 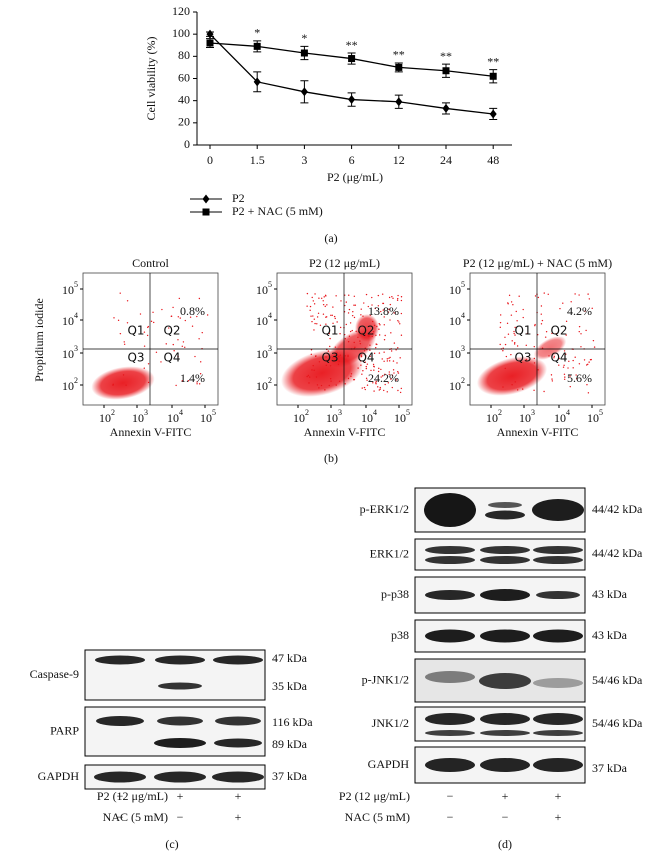 What do you see at coordinates (537, 339) in the screenshot?
I see `plot-frame` at bounding box center [537, 339].